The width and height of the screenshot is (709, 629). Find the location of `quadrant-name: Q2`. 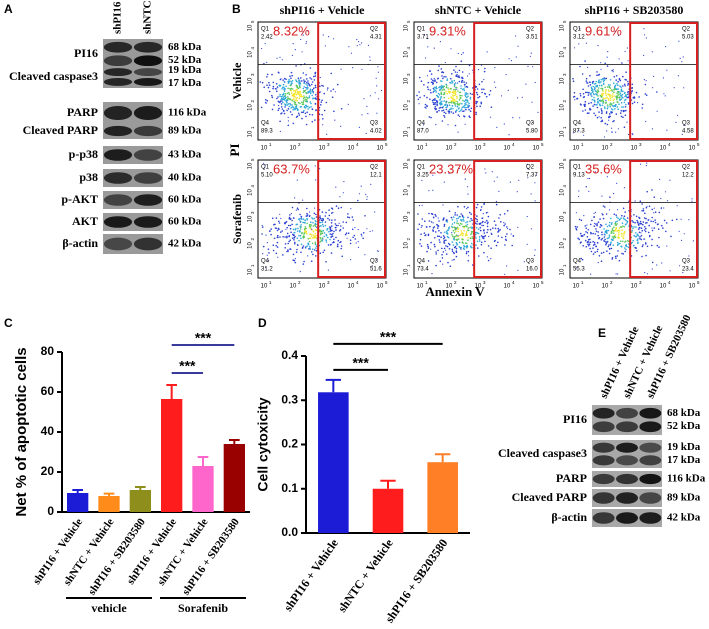

quadrant-name: Q2 is located at coordinates (530, 168).